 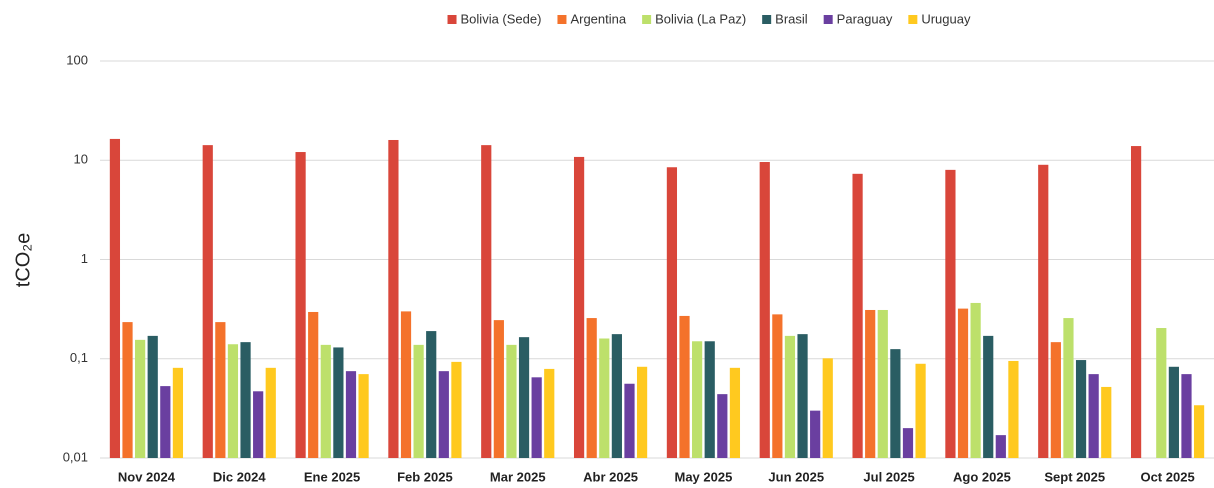 I want to click on legend-label: Bolivia (La Paz), so click(x=700, y=18).